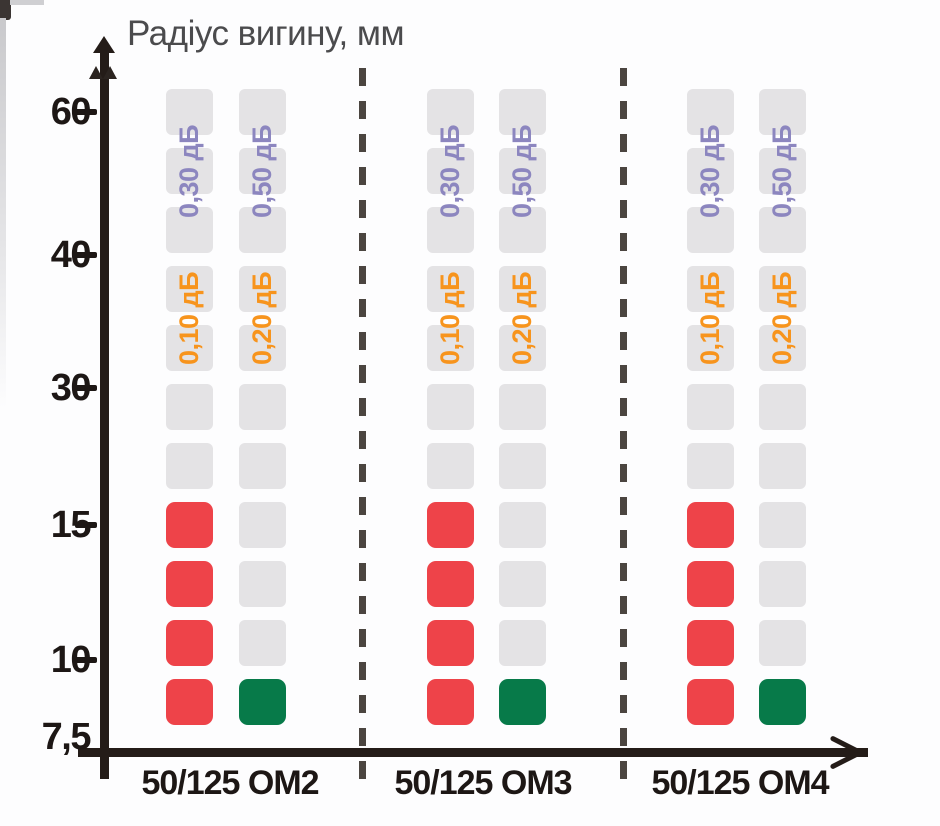 This screenshot has width=940, height=826. What do you see at coordinates (66, 737) in the screenshot?
I see `y-tick-label: 7,5` at bounding box center [66, 737].